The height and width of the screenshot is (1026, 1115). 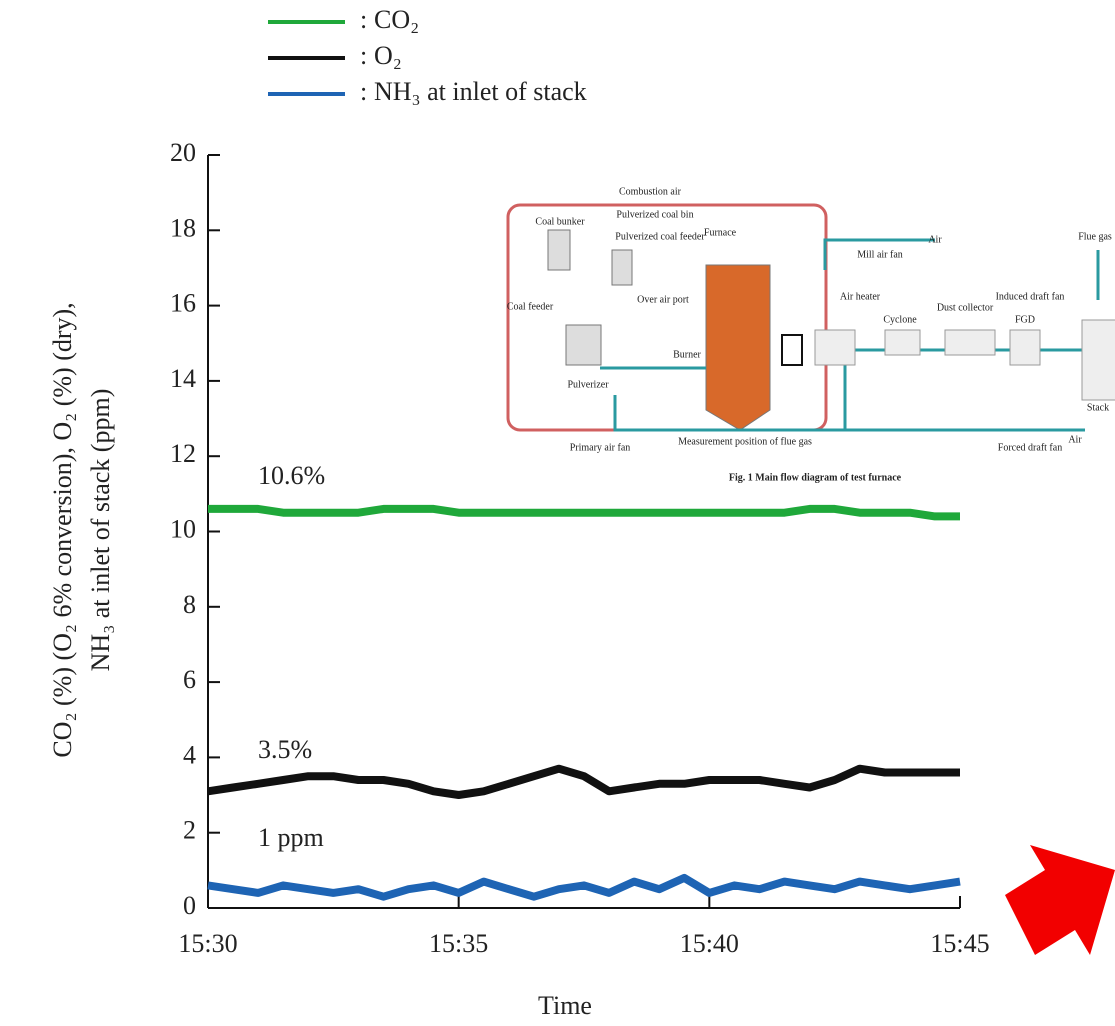 What do you see at coordinates (600, 447) in the screenshot?
I see `inset-label: Primary air fan` at bounding box center [600, 447].